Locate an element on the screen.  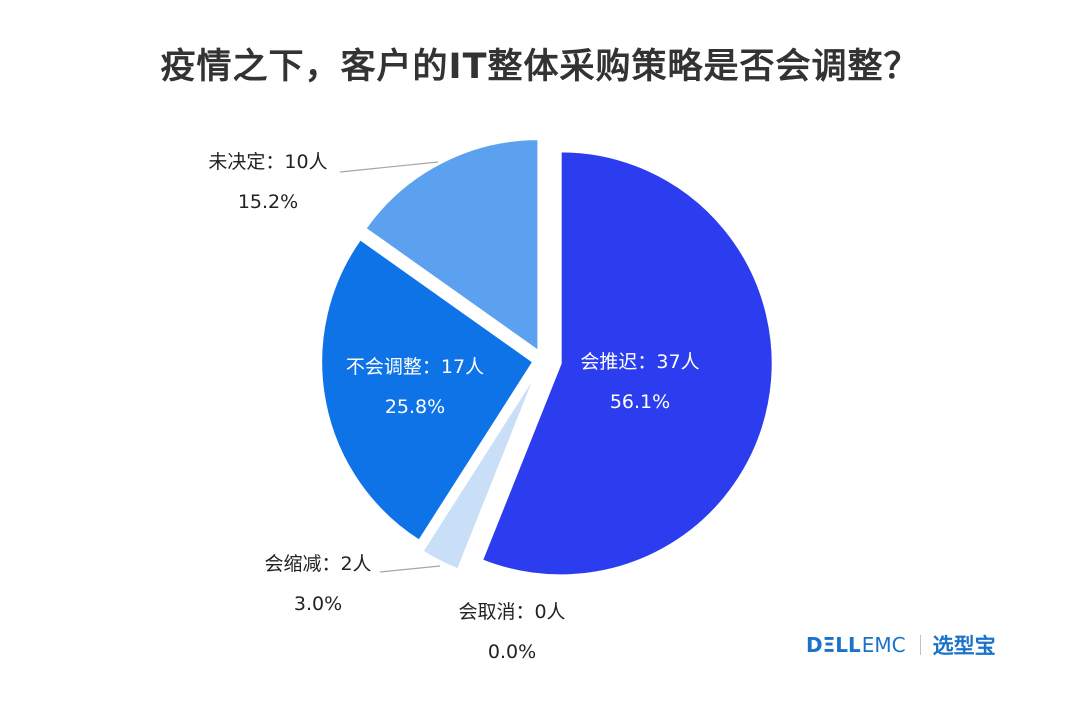
brand-divider is located at coordinates (920, 645).